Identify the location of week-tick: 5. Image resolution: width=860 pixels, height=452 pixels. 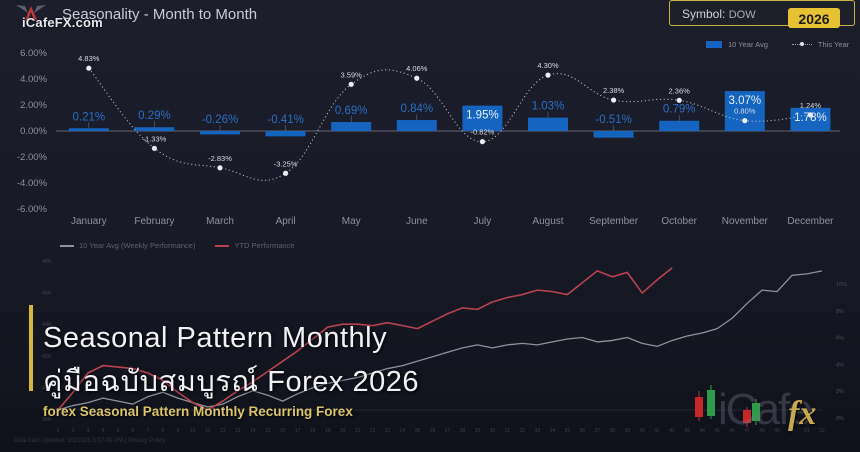
(118, 431).